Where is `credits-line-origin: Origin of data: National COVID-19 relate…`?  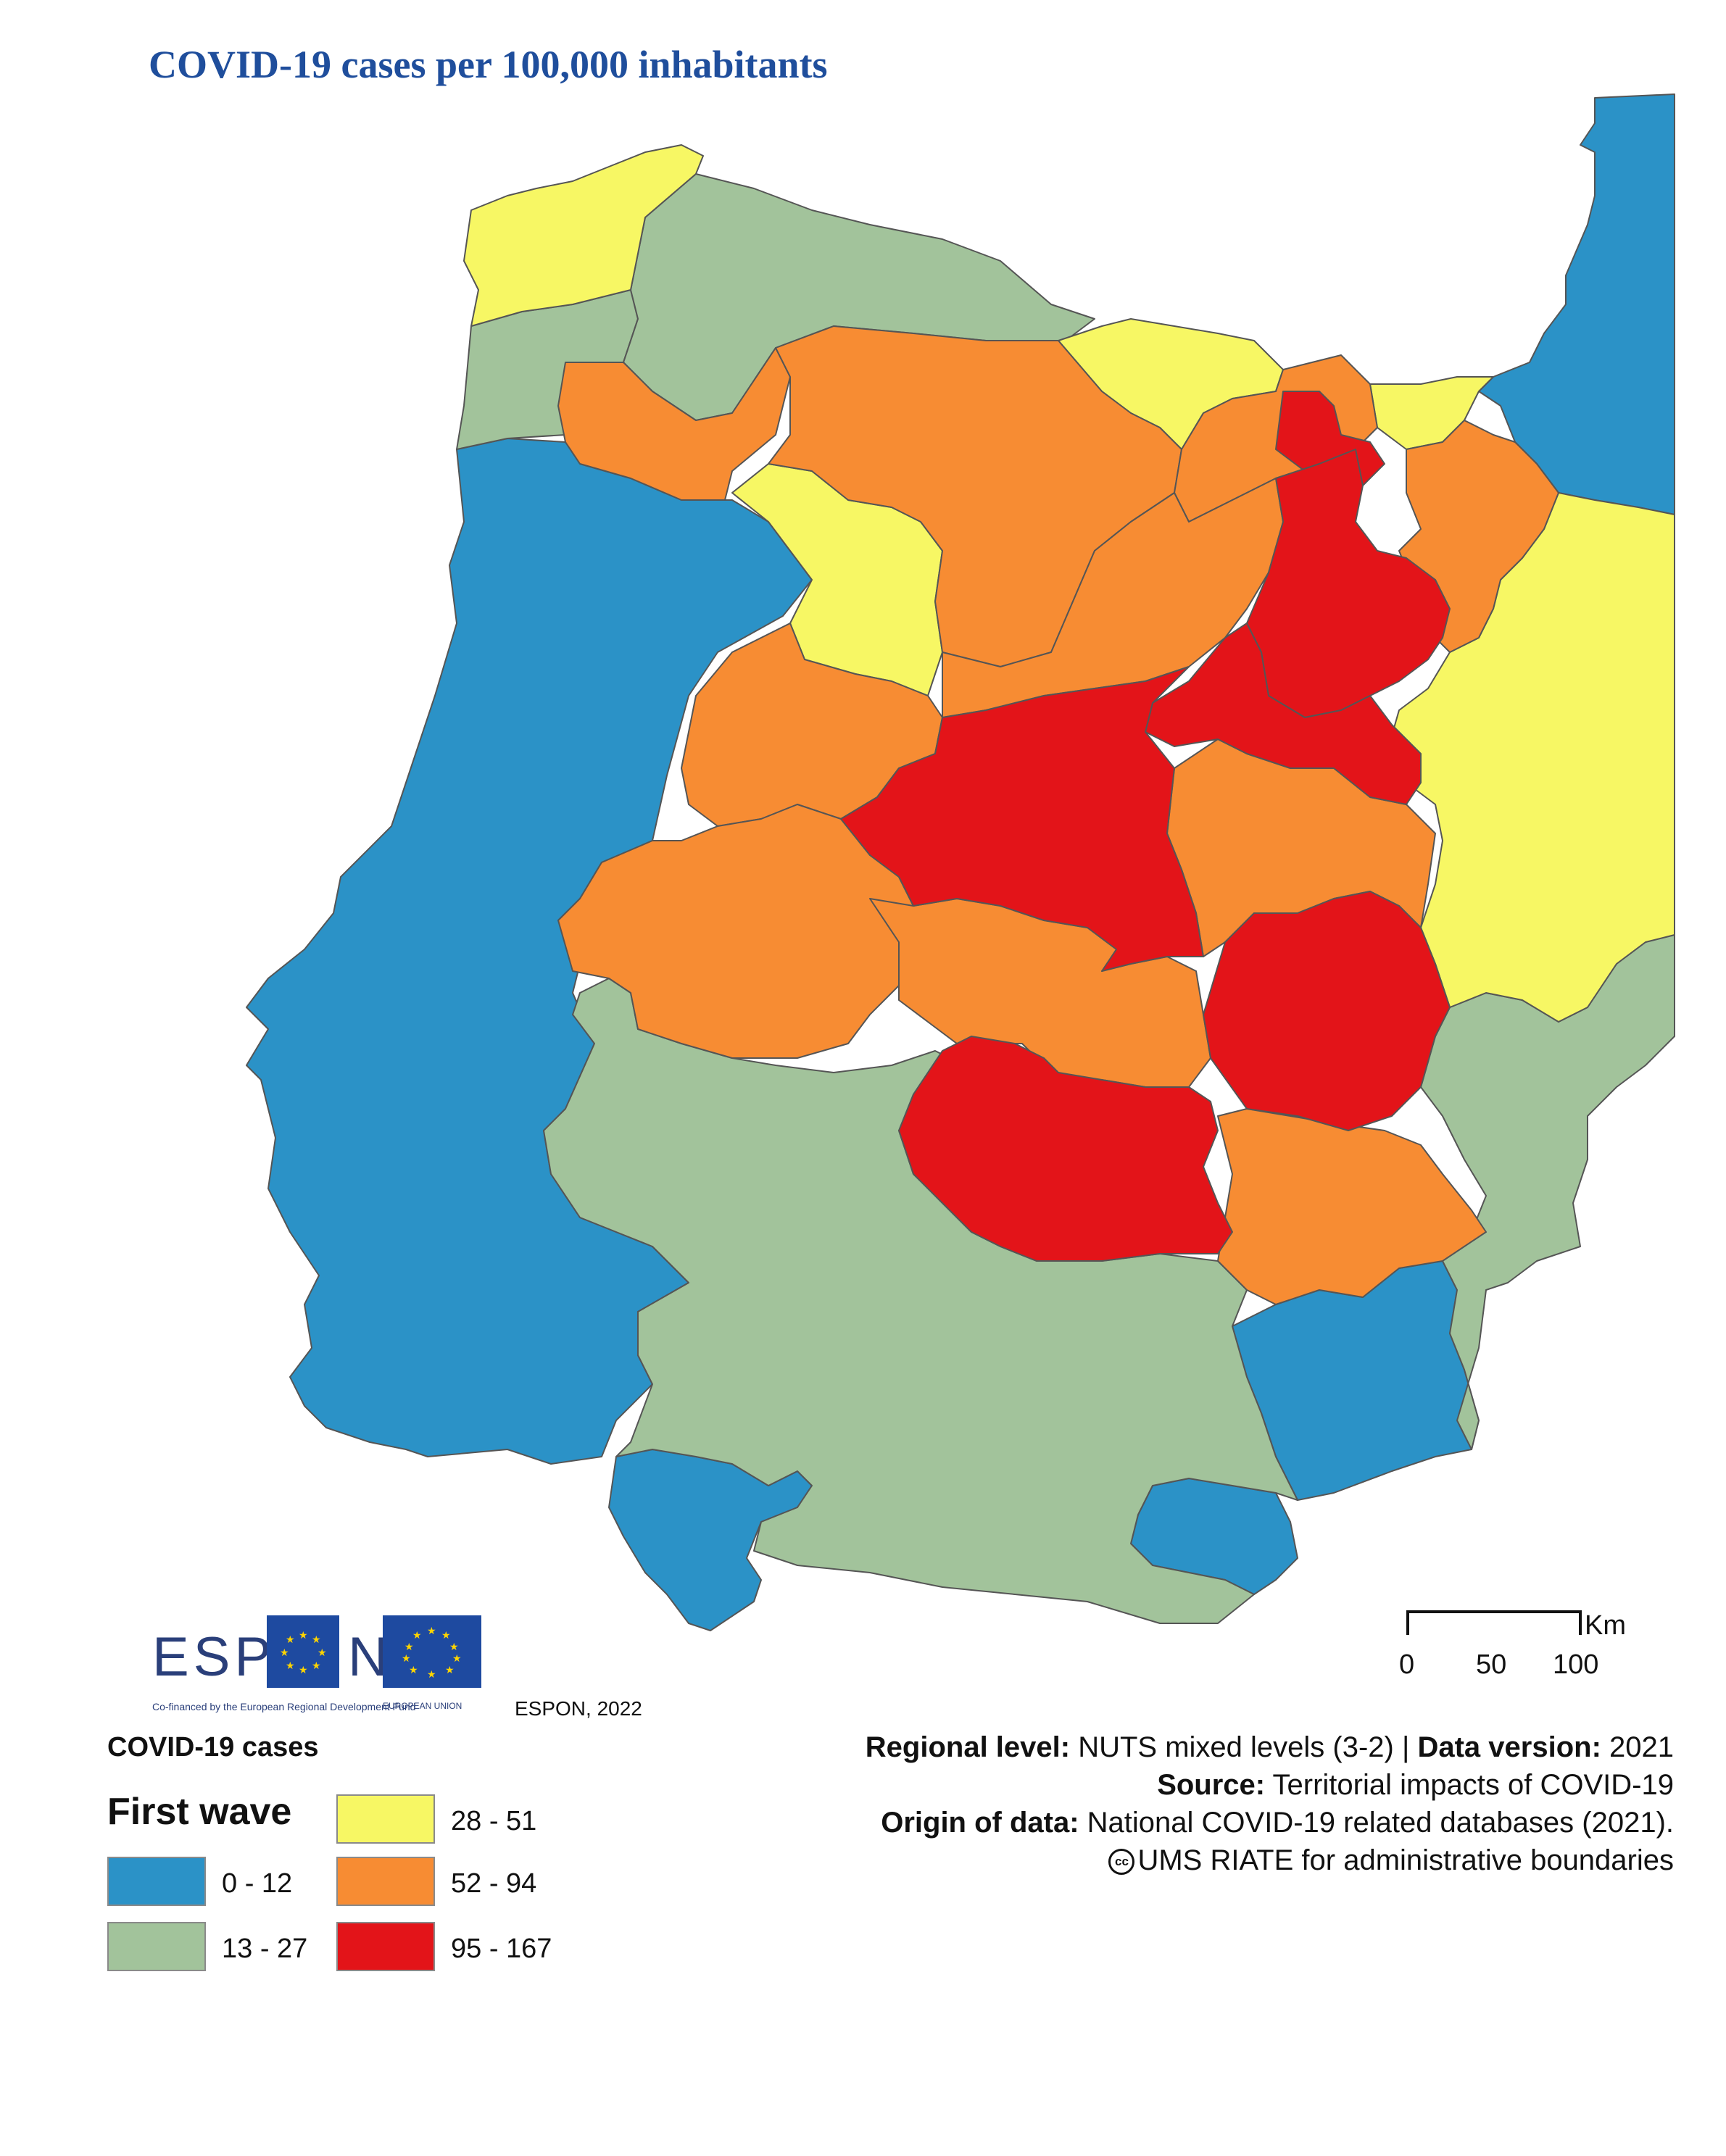 credits-line-origin: Origin of data: National COVID-19 relate… is located at coordinates (1270, 1823).